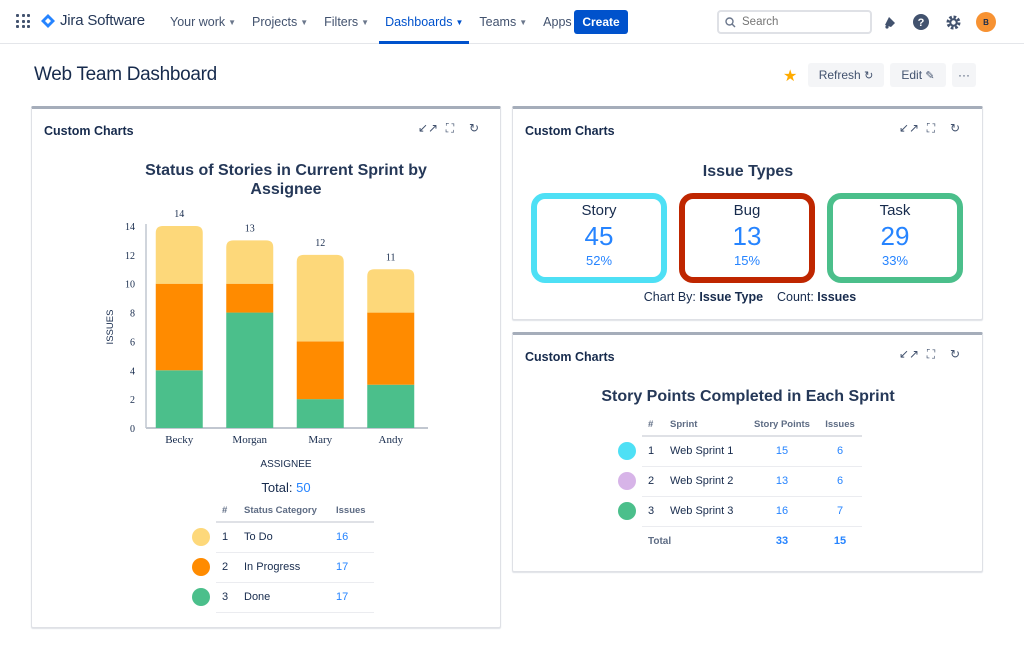 The image size is (1024, 646). Describe the element at coordinates (747, 238) in the screenshot. I see `bug-count-card: Bug 13 15%` at that location.